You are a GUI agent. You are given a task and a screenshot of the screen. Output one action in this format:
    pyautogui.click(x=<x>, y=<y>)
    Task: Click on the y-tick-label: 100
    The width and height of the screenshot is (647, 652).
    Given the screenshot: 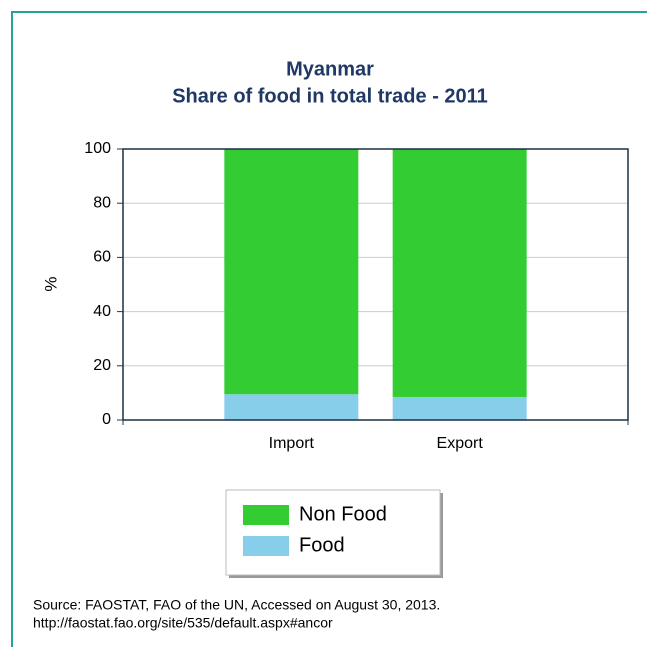 What is the action you would take?
    pyautogui.click(x=97, y=148)
    